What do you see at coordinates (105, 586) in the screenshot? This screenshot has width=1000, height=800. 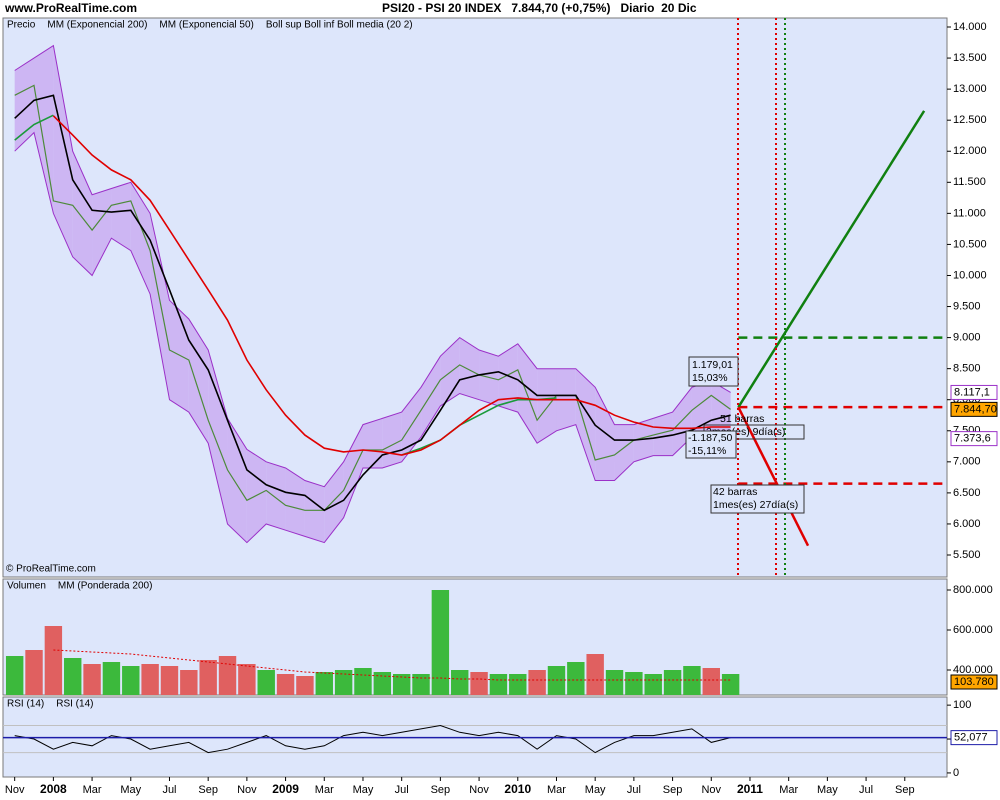 I see `legend-entry: MM (Ponderada 200)` at bounding box center [105, 586].